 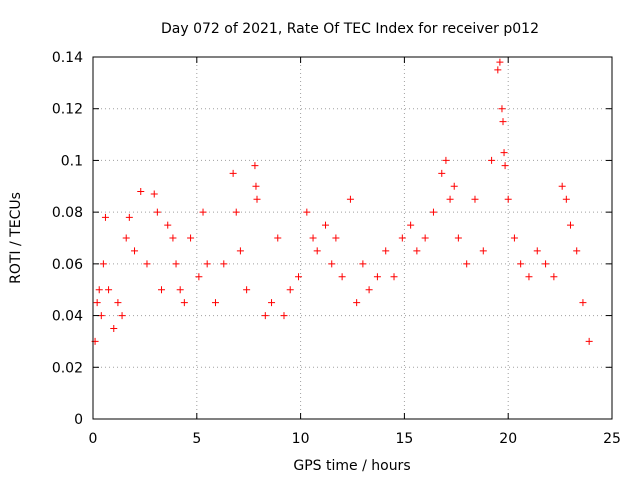 What do you see at coordinates (67, 265) in the screenshot?
I see `y-tick-label: 0.06` at bounding box center [67, 265].